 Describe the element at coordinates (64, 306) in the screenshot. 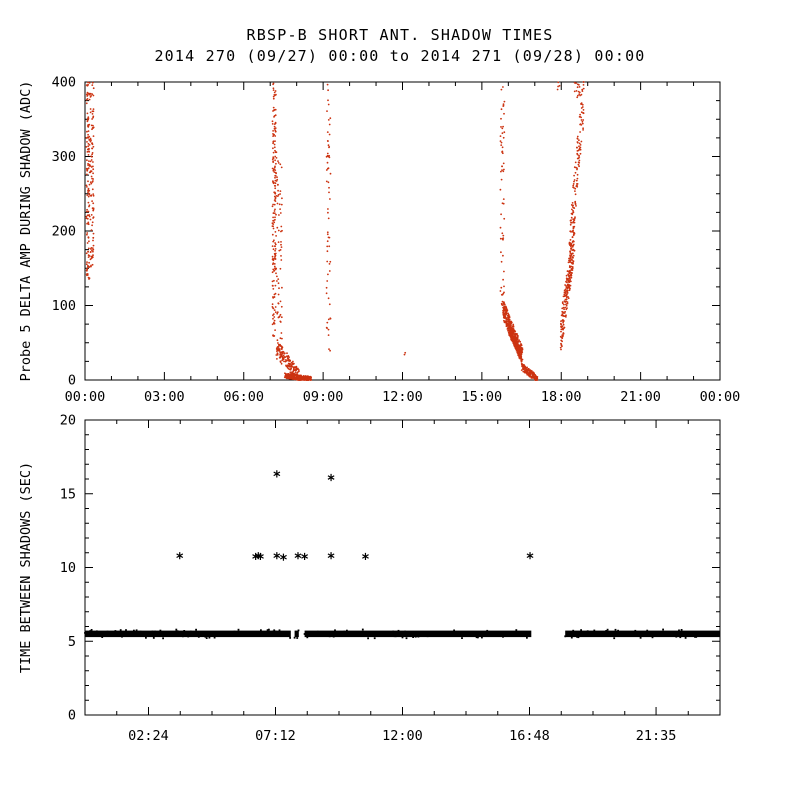

I see `top-y-tick-label: 100` at that location.